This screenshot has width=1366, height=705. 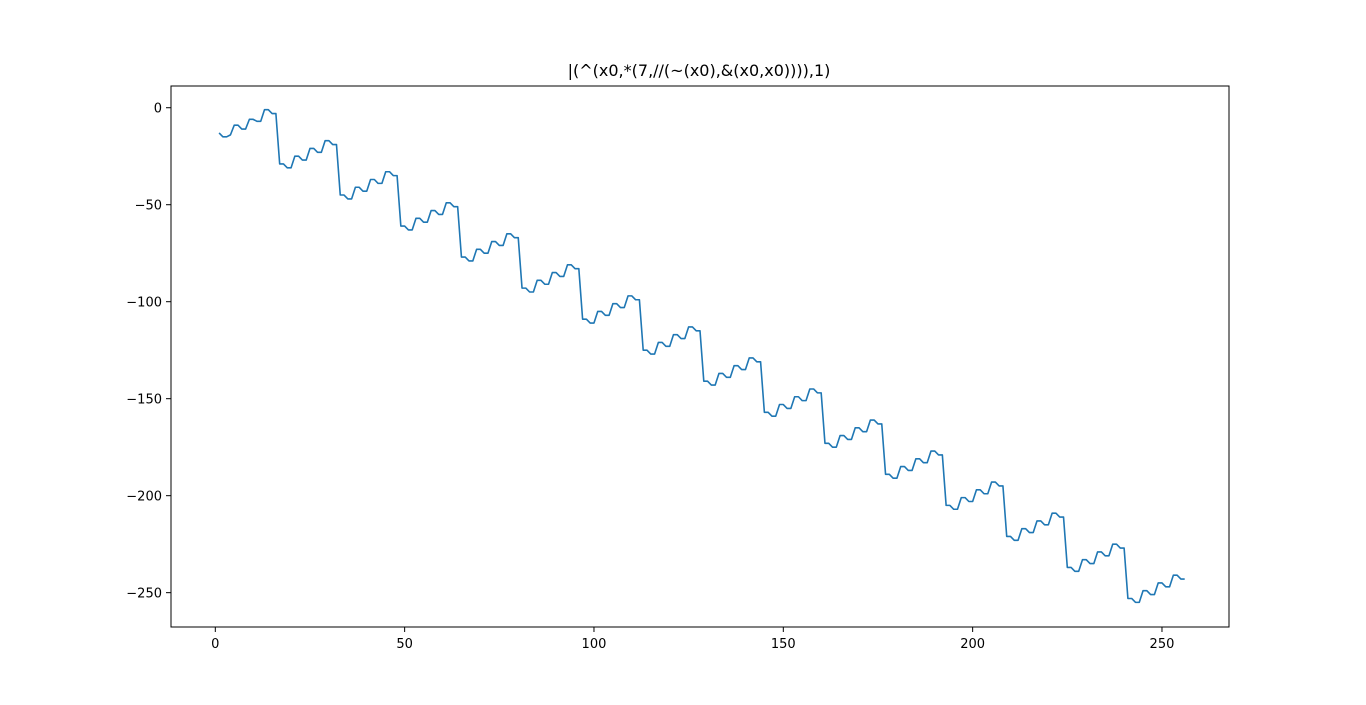 What do you see at coordinates (972, 644) in the screenshot?
I see `x-tick-label: 200` at bounding box center [972, 644].